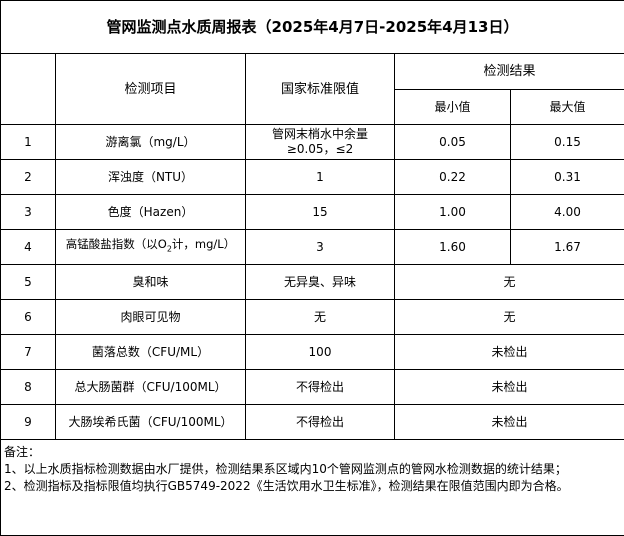 The image size is (624, 536). What do you see at coordinates (320, 89) in the screenshot?
I see `header-standard: 国家标准限值` at bounding box center [320, 89].